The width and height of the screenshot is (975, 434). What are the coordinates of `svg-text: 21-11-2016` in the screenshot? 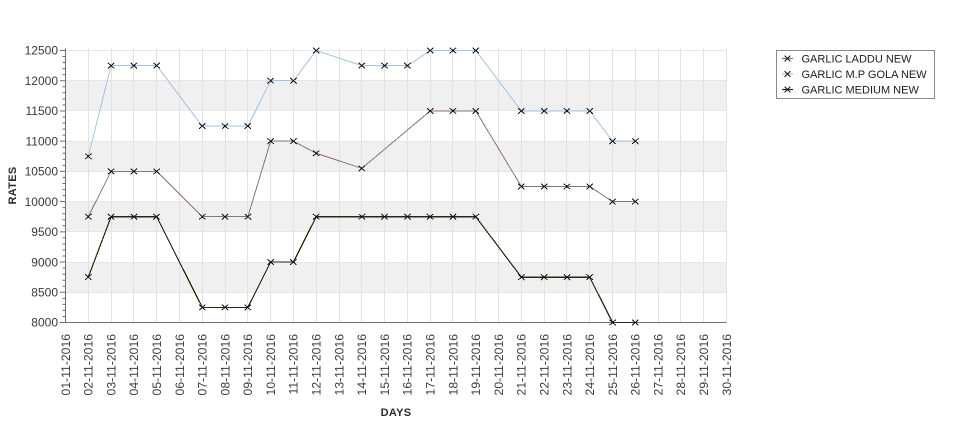 It's located at (522, 365).